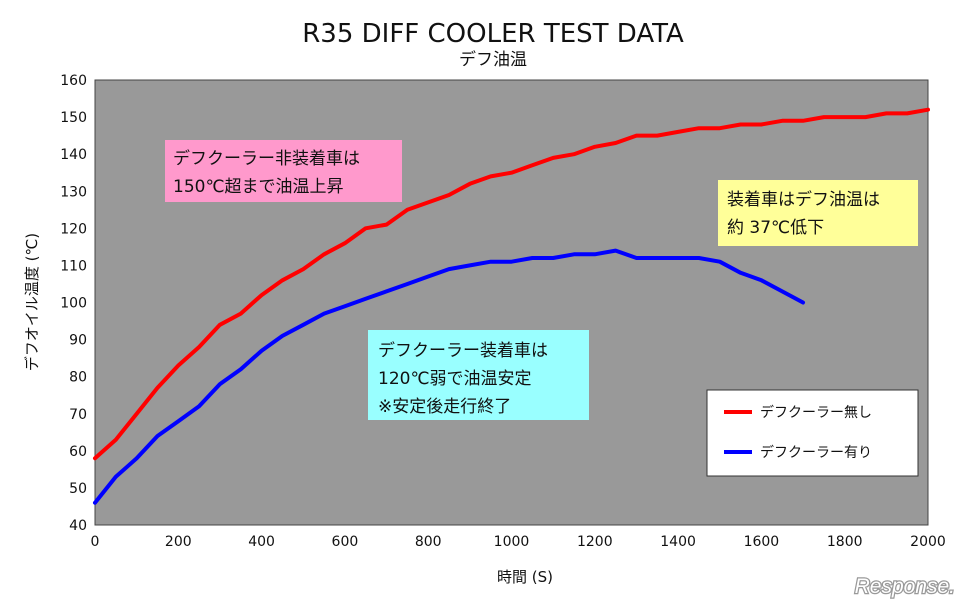 Image resolution: width=968 pixels, height=607 pixels. What do you see at coordinates (73, 192) in the screenshot?
I see `y-tick-label: 130` at bounding box center [73, 192].